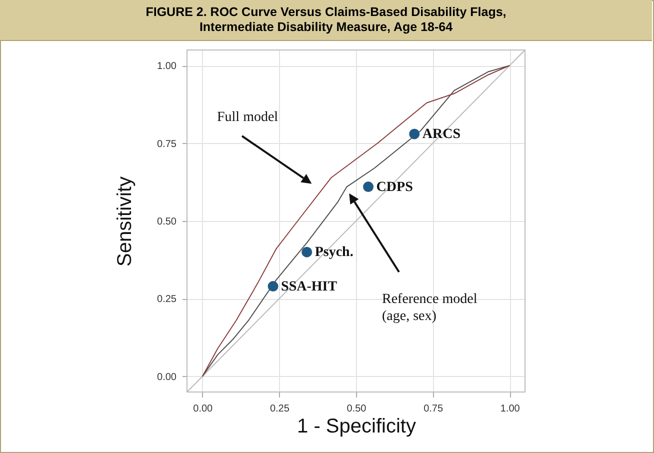 Image resolution: width=654 pixels, height=453 pixels. Describe the element at coordinates (430, 308) in the screenshot. I see `annotation: Reference model (age, sex)` at that location.